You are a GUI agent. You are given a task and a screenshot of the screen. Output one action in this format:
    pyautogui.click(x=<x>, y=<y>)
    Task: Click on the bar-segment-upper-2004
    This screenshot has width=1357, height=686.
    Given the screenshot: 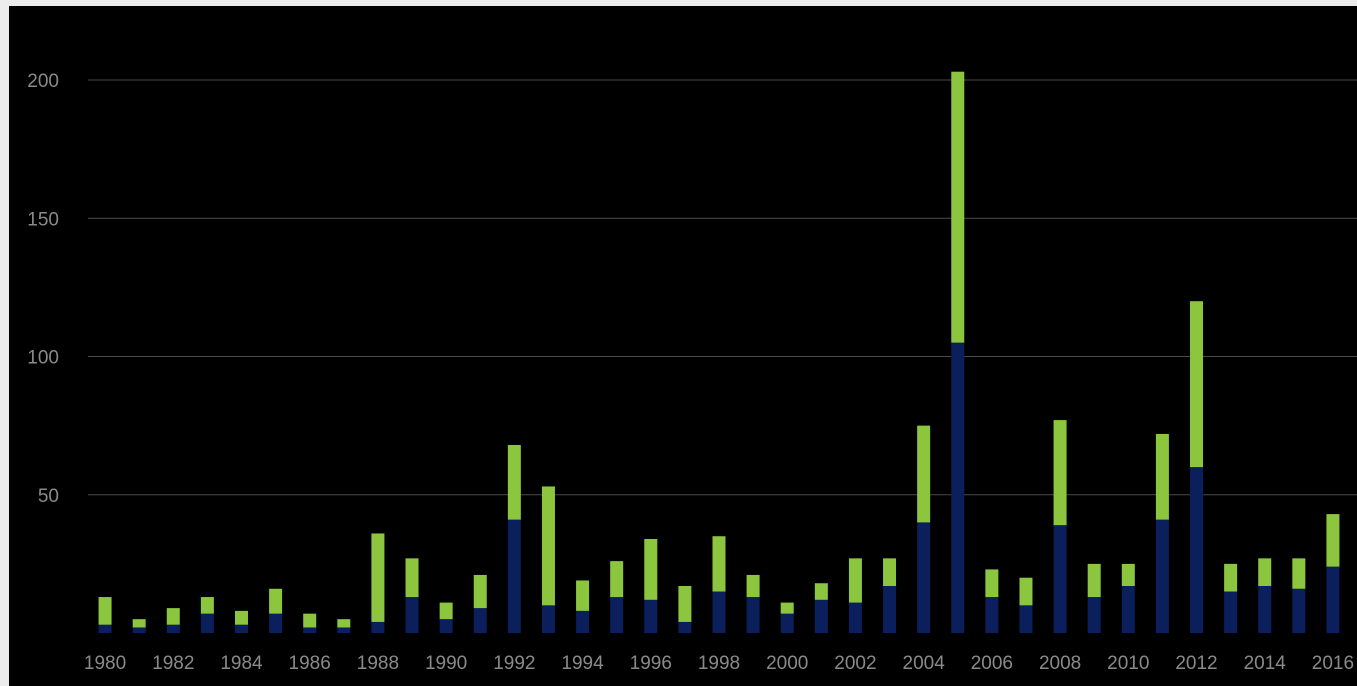 What is the action you would take?
    pyautogui.click(x=924, y=474)
    